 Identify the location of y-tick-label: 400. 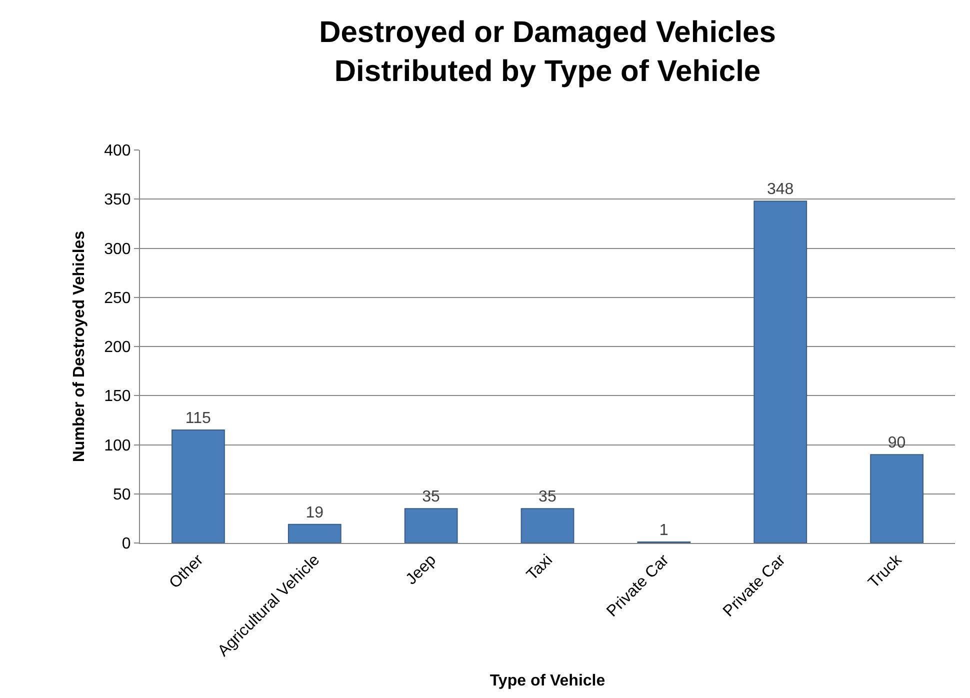
(117, 151).